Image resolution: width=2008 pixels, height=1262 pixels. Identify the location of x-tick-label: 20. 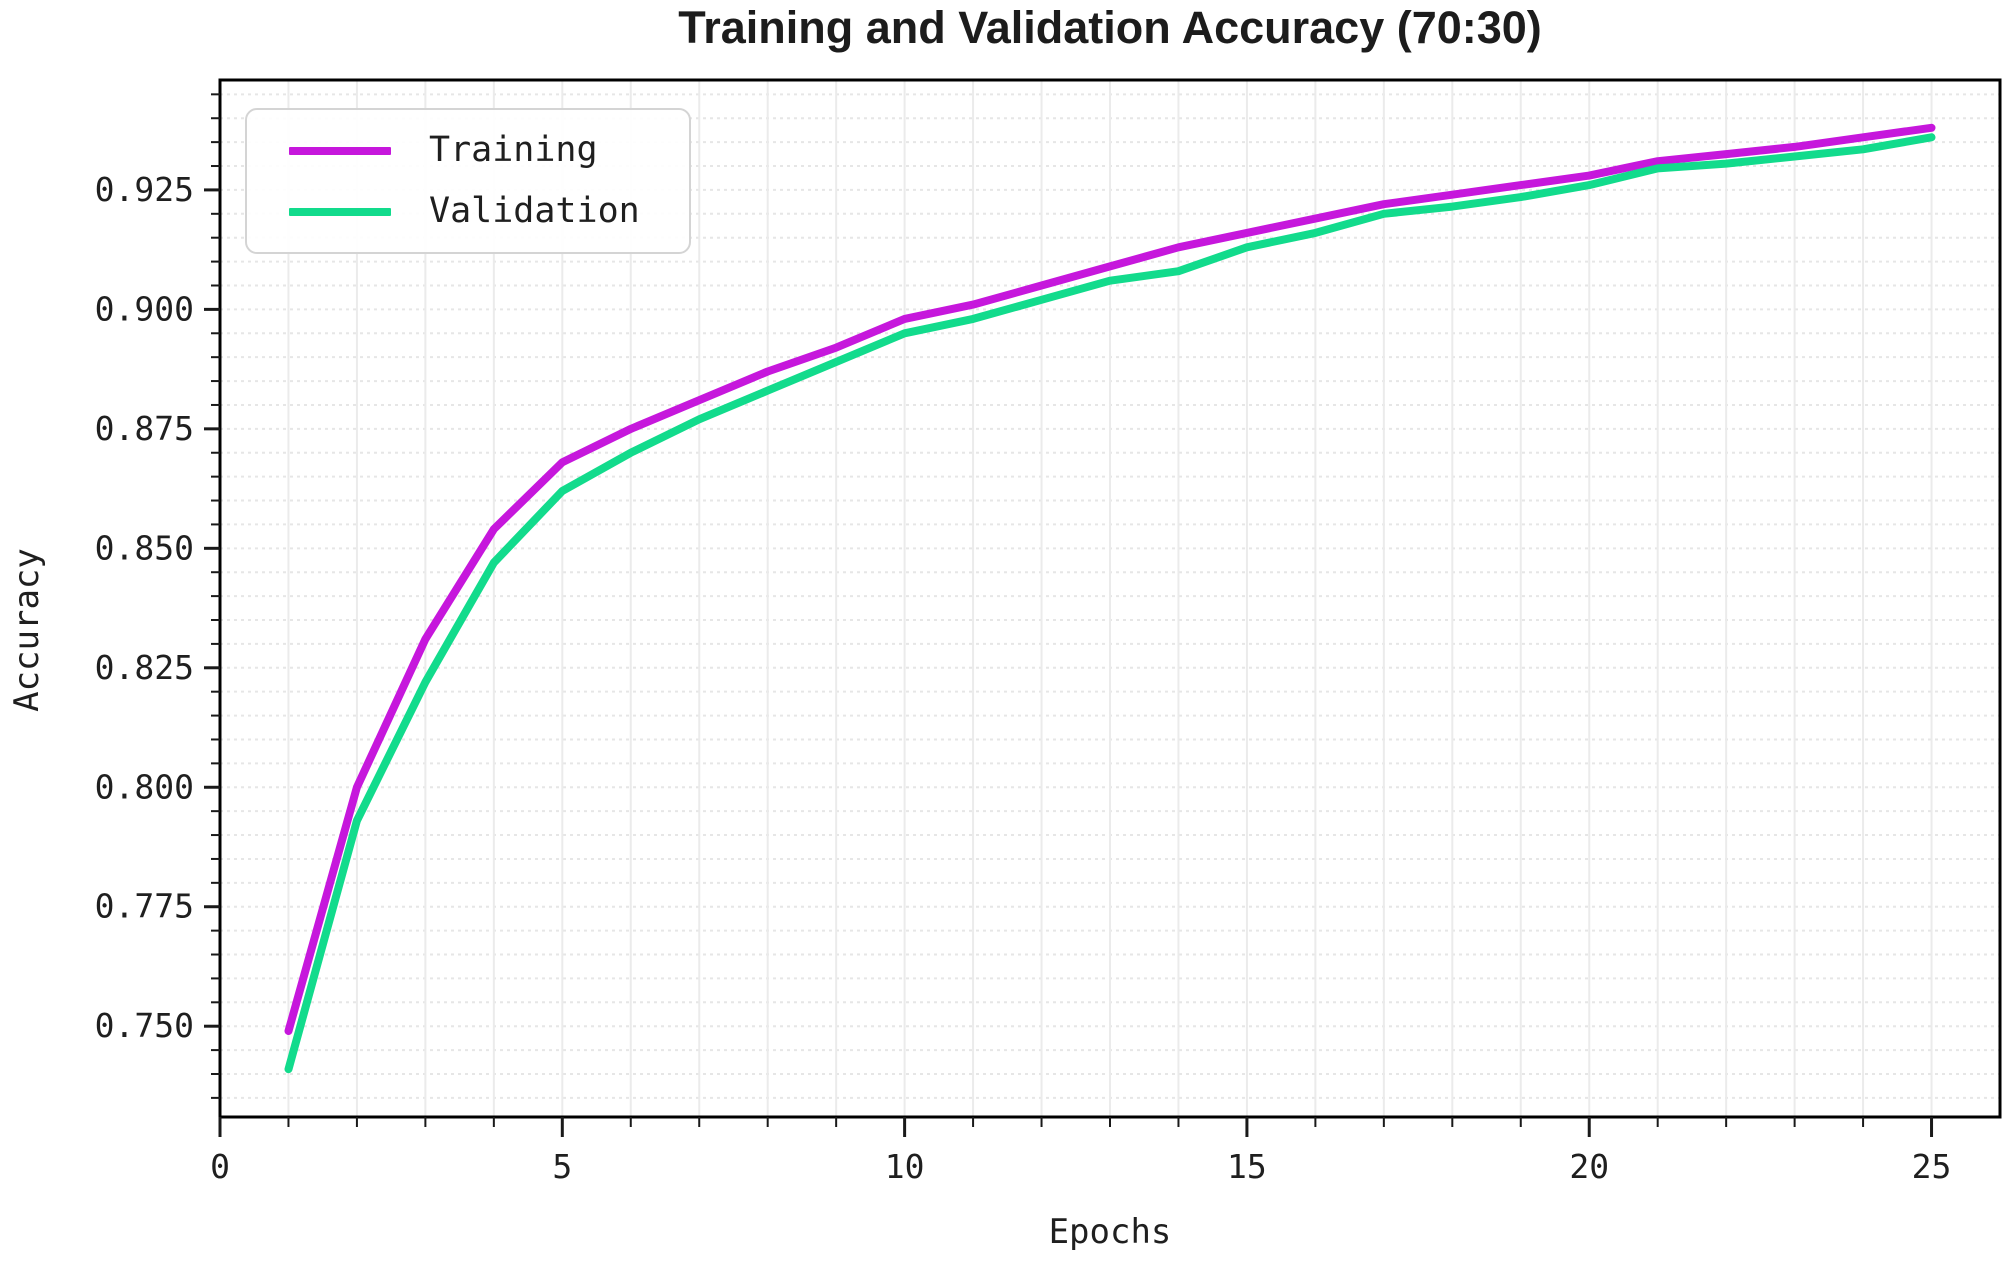
(1589, 1166).